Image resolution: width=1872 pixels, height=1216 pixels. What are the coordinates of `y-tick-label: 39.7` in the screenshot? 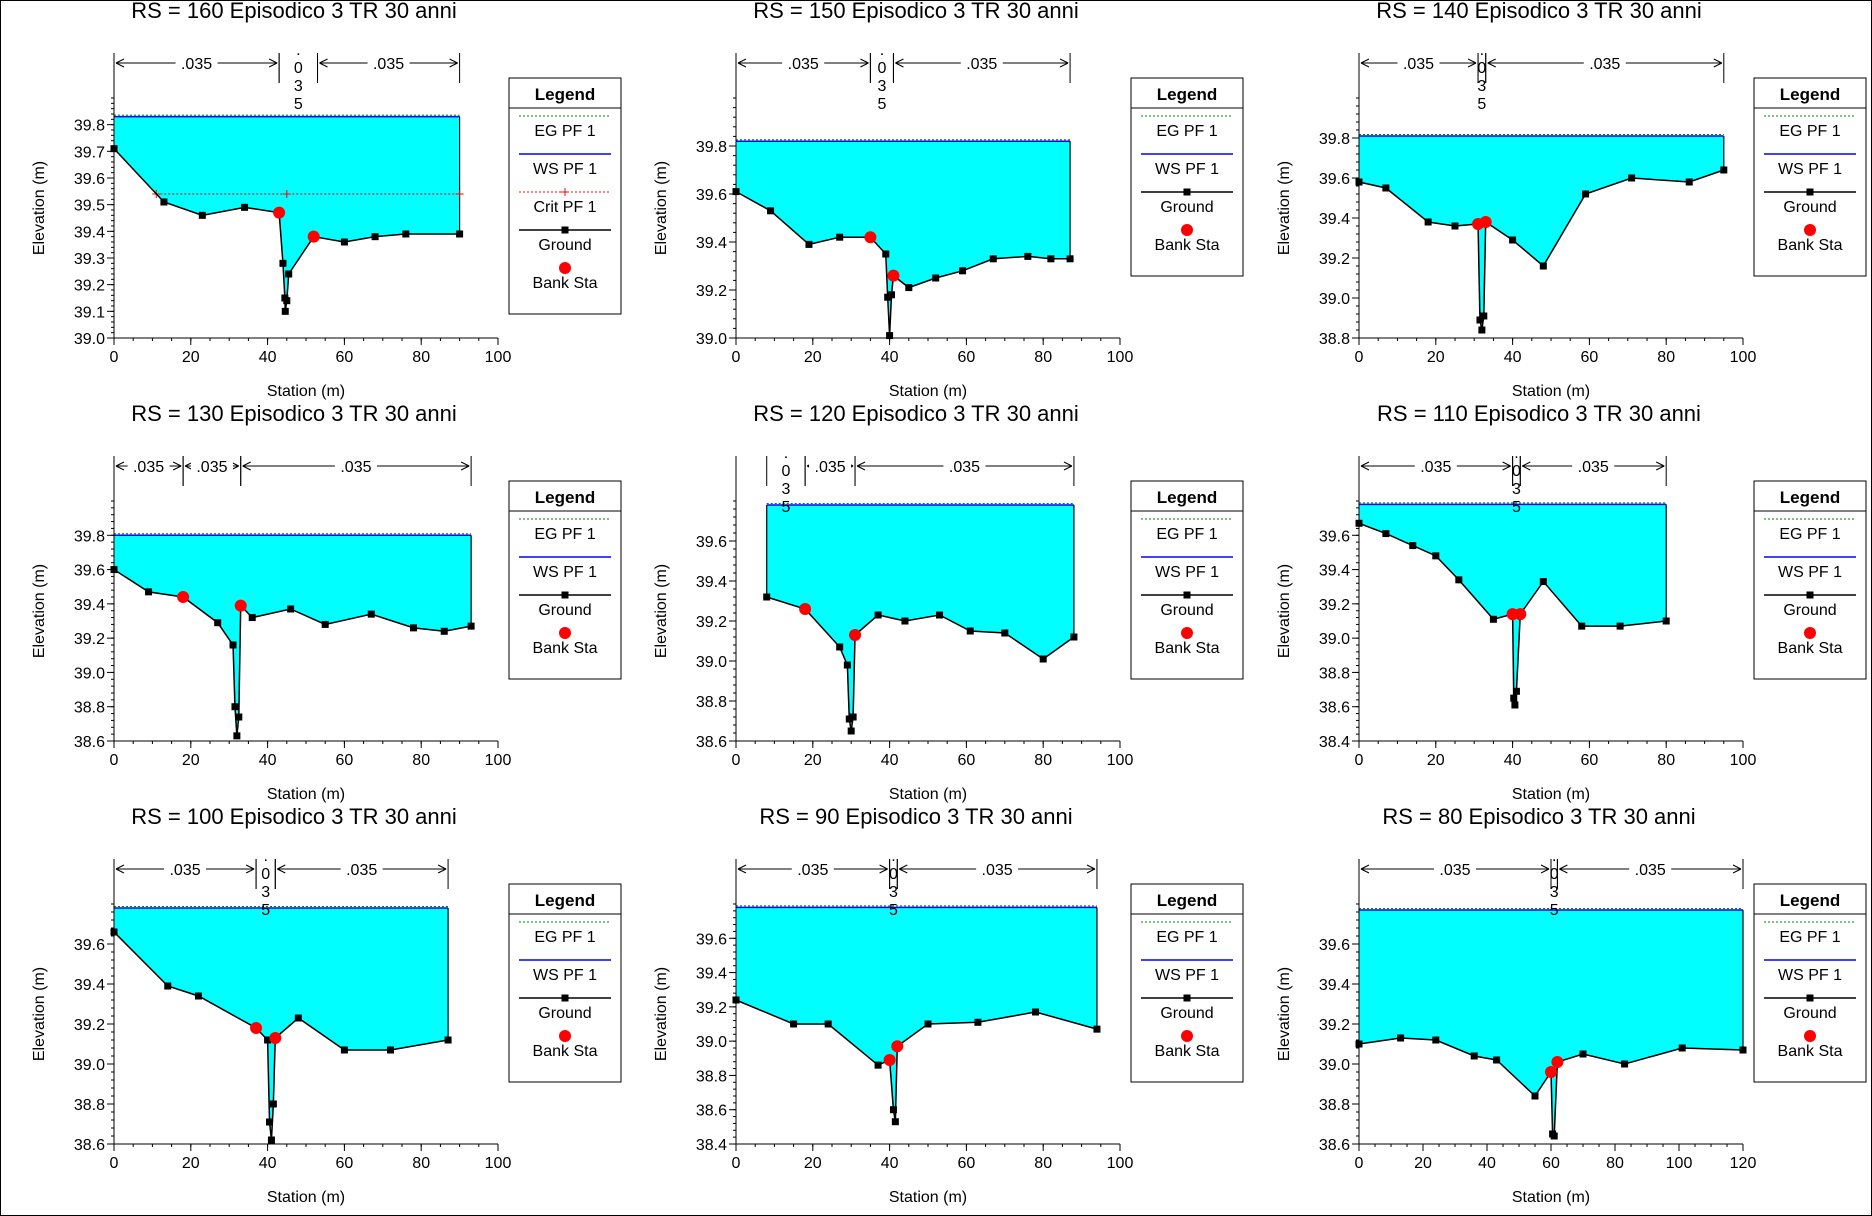 It's located at (89, 152).